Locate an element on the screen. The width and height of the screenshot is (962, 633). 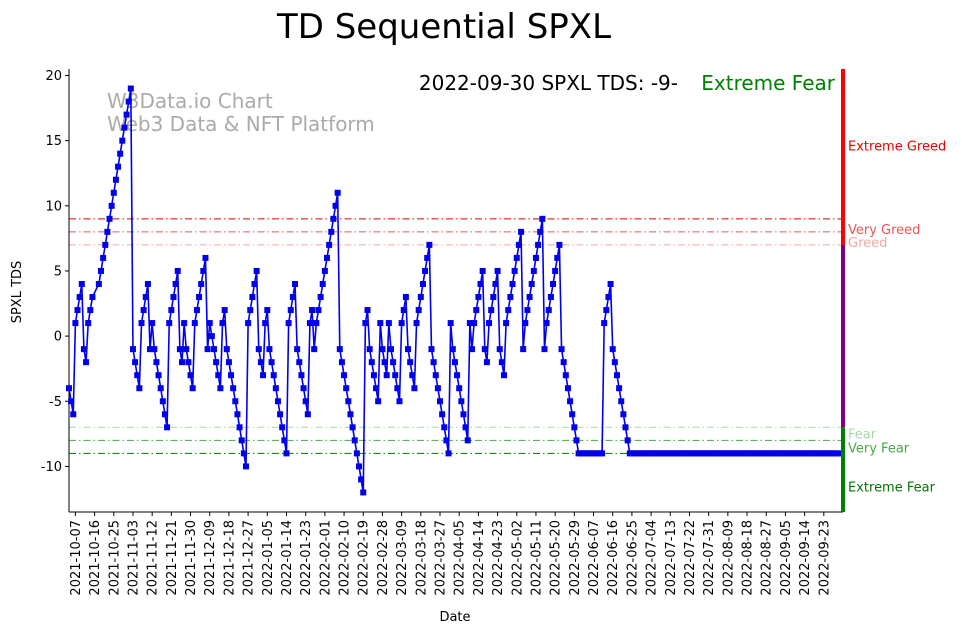
x-tick-label: 2022-02-28 is located at coordinates (383, 558).